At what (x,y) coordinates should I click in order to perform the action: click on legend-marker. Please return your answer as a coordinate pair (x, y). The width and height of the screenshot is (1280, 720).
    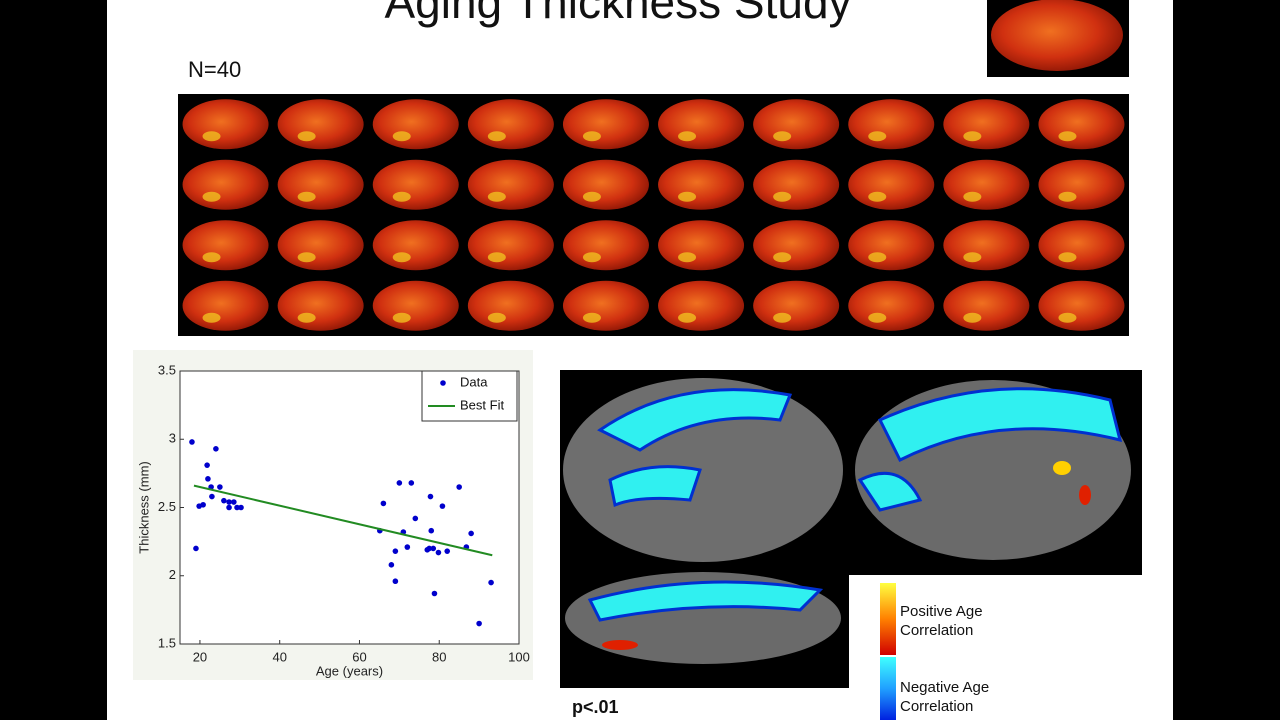
    Looking at the image, I should click on (443, 383).